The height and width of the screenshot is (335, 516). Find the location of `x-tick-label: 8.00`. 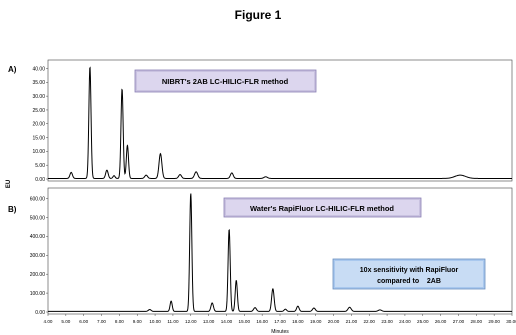

x-tick-label: 8.00 is located at coordinates (119, 321).